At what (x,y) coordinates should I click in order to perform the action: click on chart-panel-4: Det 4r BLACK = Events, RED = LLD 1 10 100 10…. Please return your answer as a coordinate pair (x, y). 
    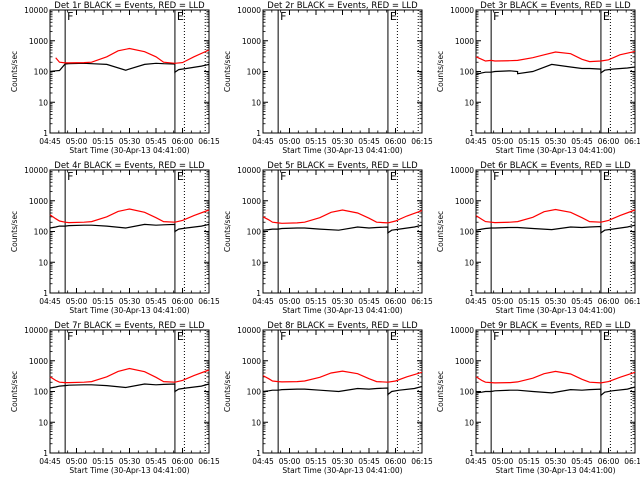
    Looking at the image, I should click on (115, 238).